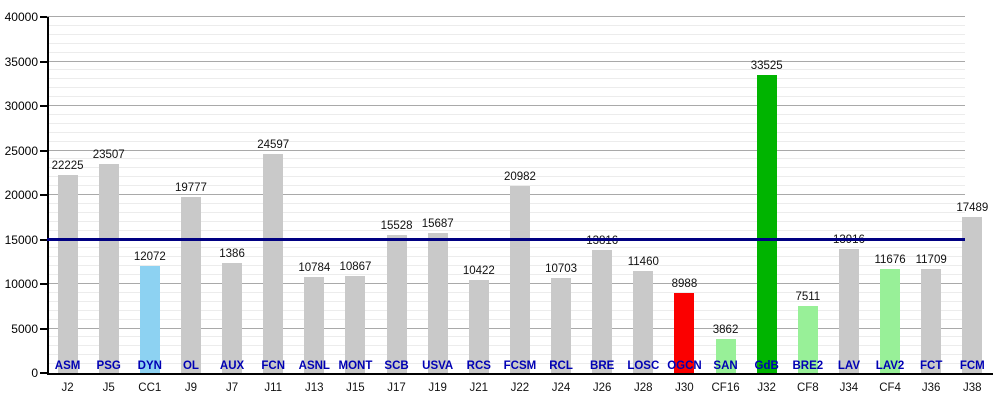 This screenshot has height=400, width=1000. I want to click on bar-column-J9: 19777 OL J9, so click(190, 205).